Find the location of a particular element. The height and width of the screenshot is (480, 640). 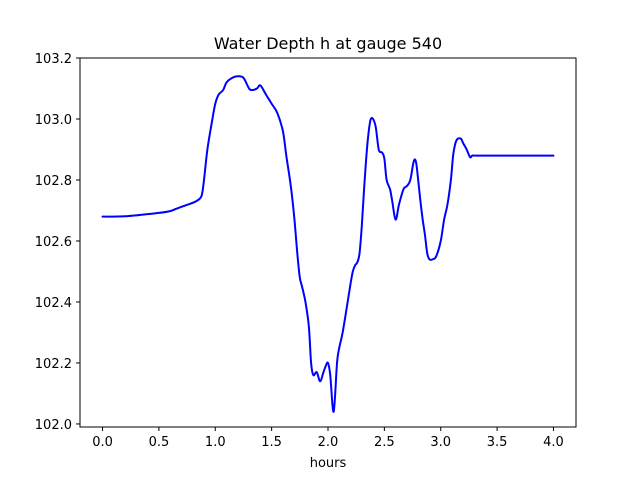

y-tick-label: 102.4 is located at coordinates (53, 303).